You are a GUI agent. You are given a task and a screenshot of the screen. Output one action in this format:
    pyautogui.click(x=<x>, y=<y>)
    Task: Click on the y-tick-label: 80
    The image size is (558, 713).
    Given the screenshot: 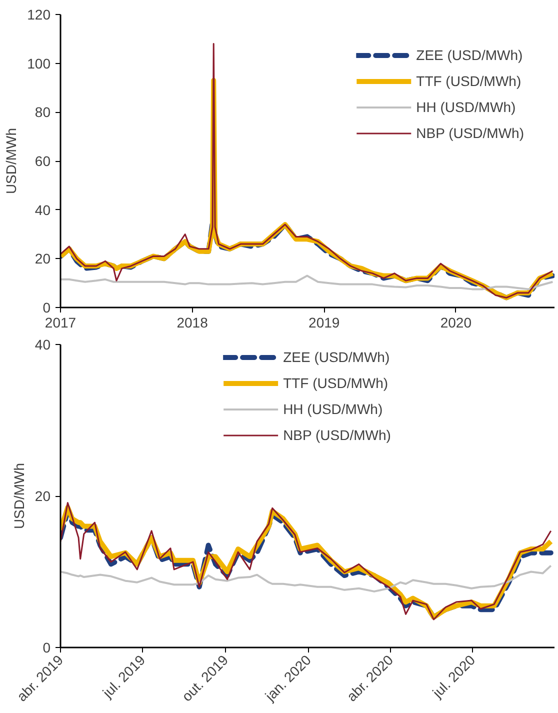 What is the action you would take?
    pyautogui.click(x=42, y=112)
    